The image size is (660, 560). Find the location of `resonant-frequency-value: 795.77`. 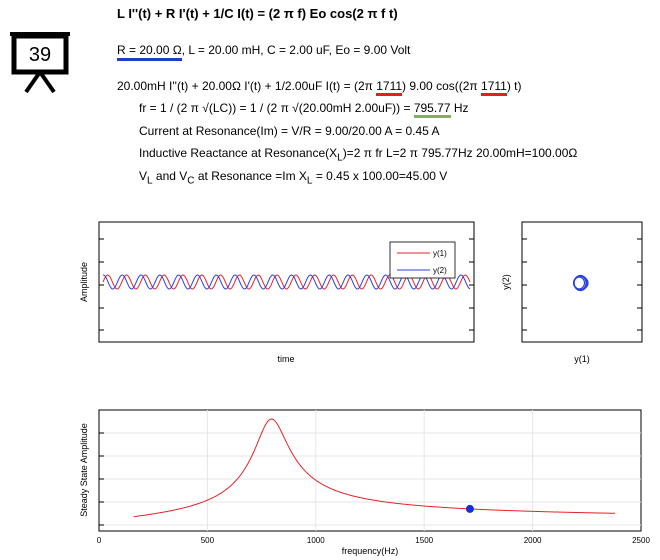

resonant-frequency-value: 795.77 is located at coordinates (432, 109).